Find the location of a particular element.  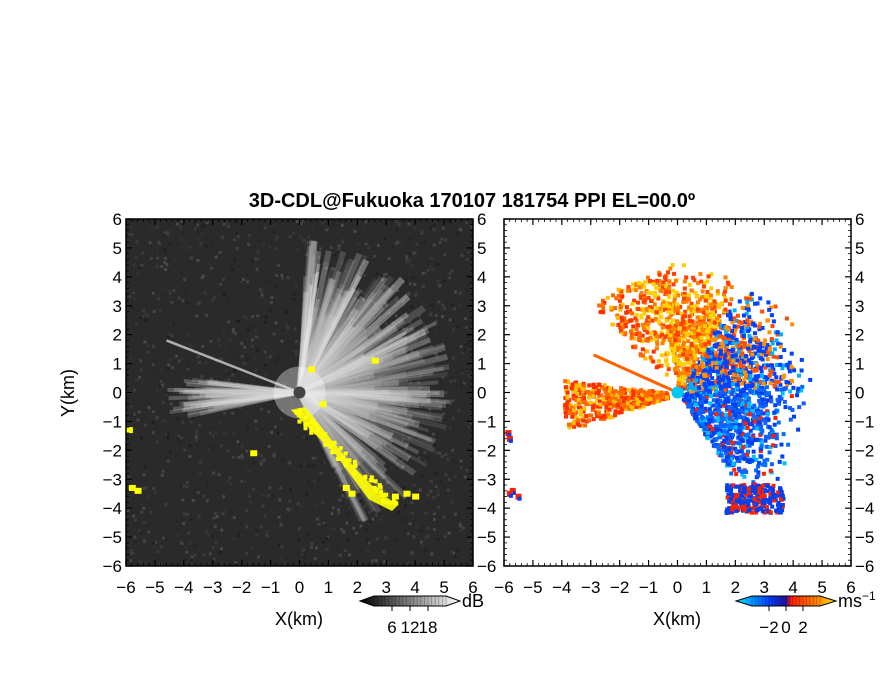

y-tick-label: 2 is located at coordinates (117, 335).